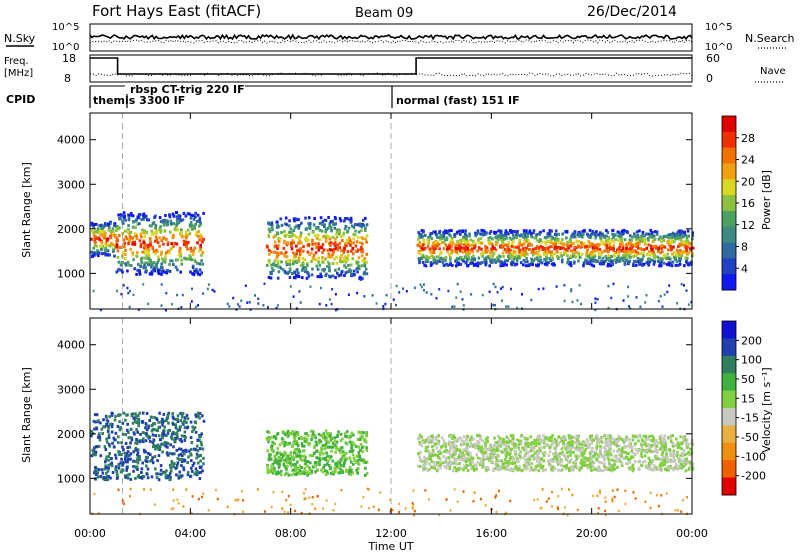 The width and height of the screenshot is (800, 558). Describe the element at coordinates (773, 71) in the screenshot. I see `nave-label: Nave` at that location.